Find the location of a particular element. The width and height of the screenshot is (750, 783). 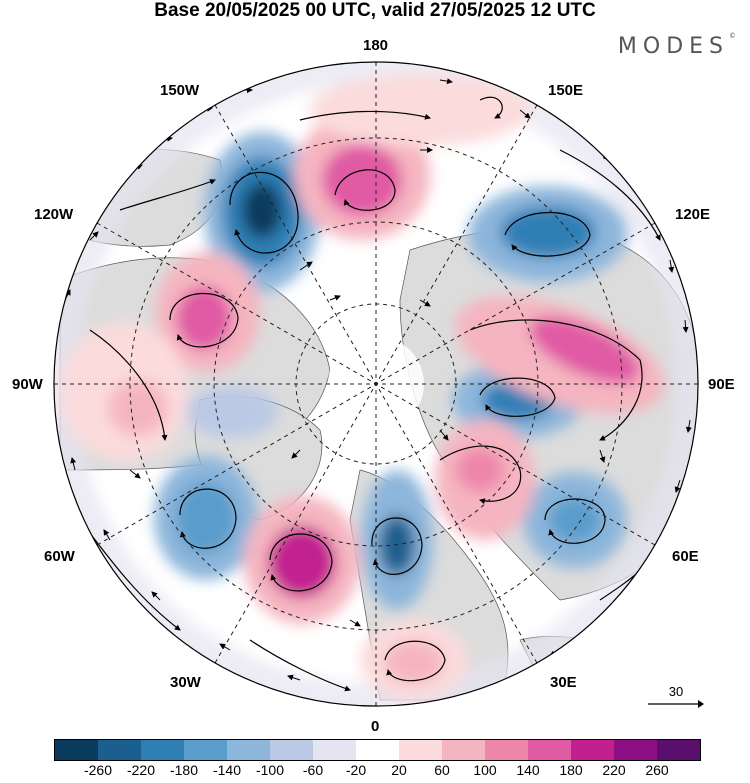

label-90w: 90W is located at coordinates (27, 384).